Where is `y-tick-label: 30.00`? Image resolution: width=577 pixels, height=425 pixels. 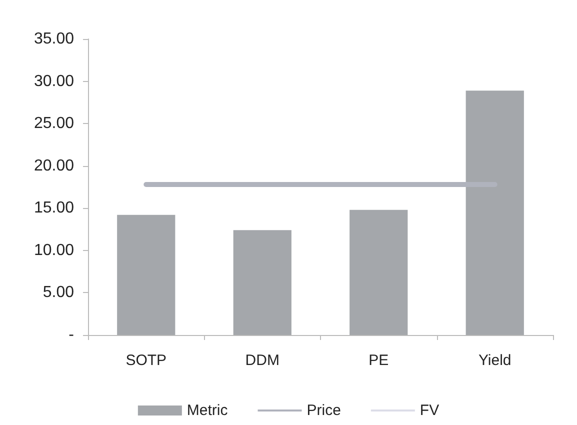
y-tick-label: 30.00 is located at coordinates (54, 81).